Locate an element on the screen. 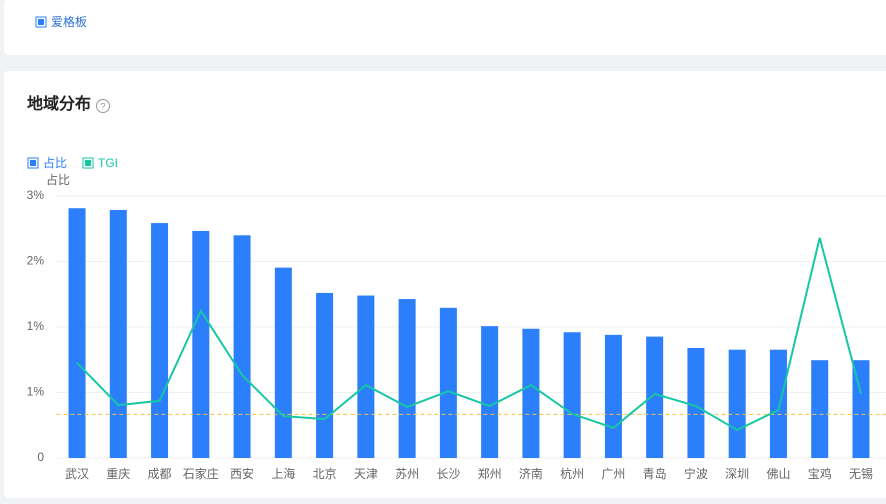 Image resolution: width=886 pixels, height=504 pixels. help-icon is located at coordinates (103, 106).